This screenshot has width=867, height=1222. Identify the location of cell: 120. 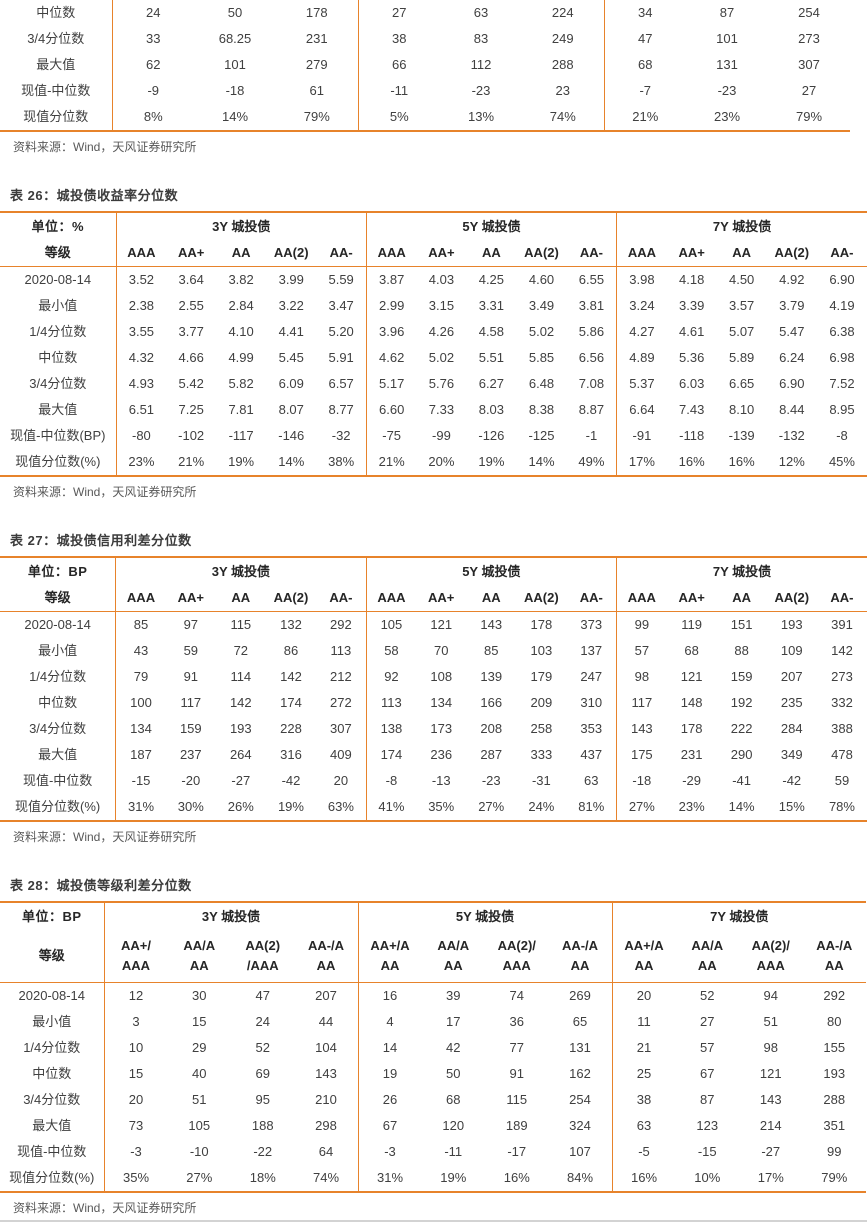
(453, 1125).